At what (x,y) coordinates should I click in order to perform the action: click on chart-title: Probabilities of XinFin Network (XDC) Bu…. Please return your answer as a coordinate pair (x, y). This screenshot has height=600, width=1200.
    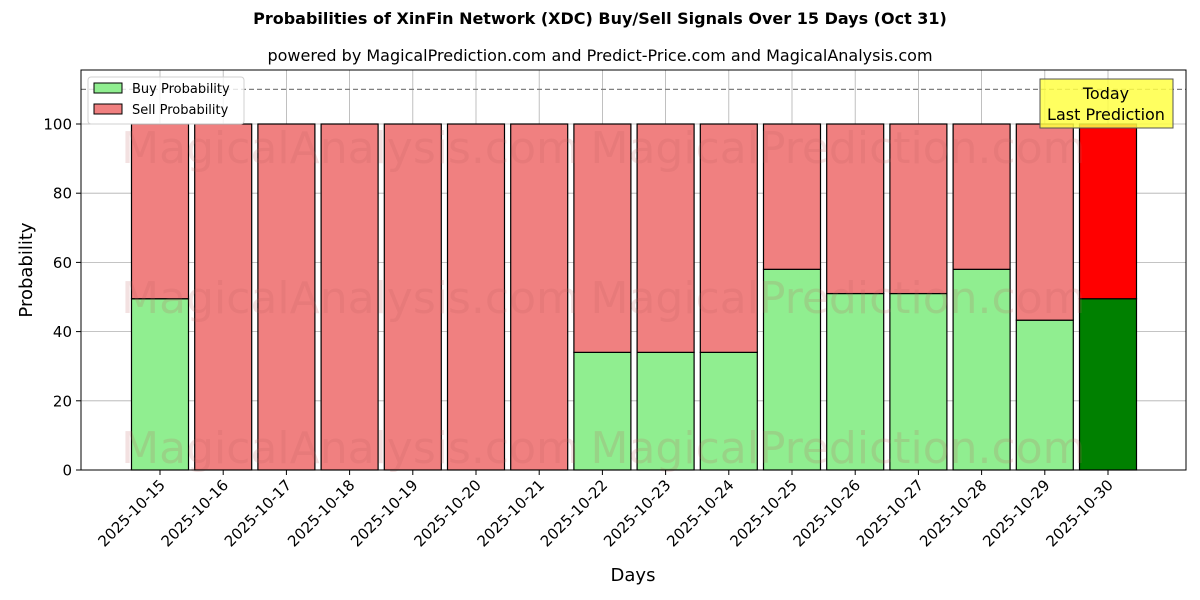
    Looking at the image, I should click on (600, 18).